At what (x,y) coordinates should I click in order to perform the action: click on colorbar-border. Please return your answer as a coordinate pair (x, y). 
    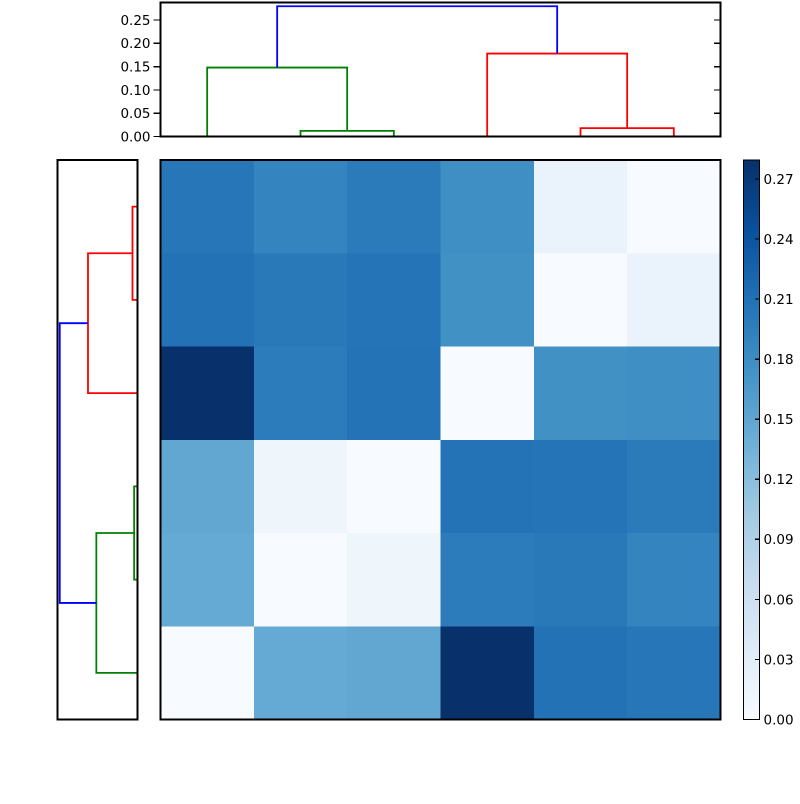
    Looking at the image, I should click on (751, 440).